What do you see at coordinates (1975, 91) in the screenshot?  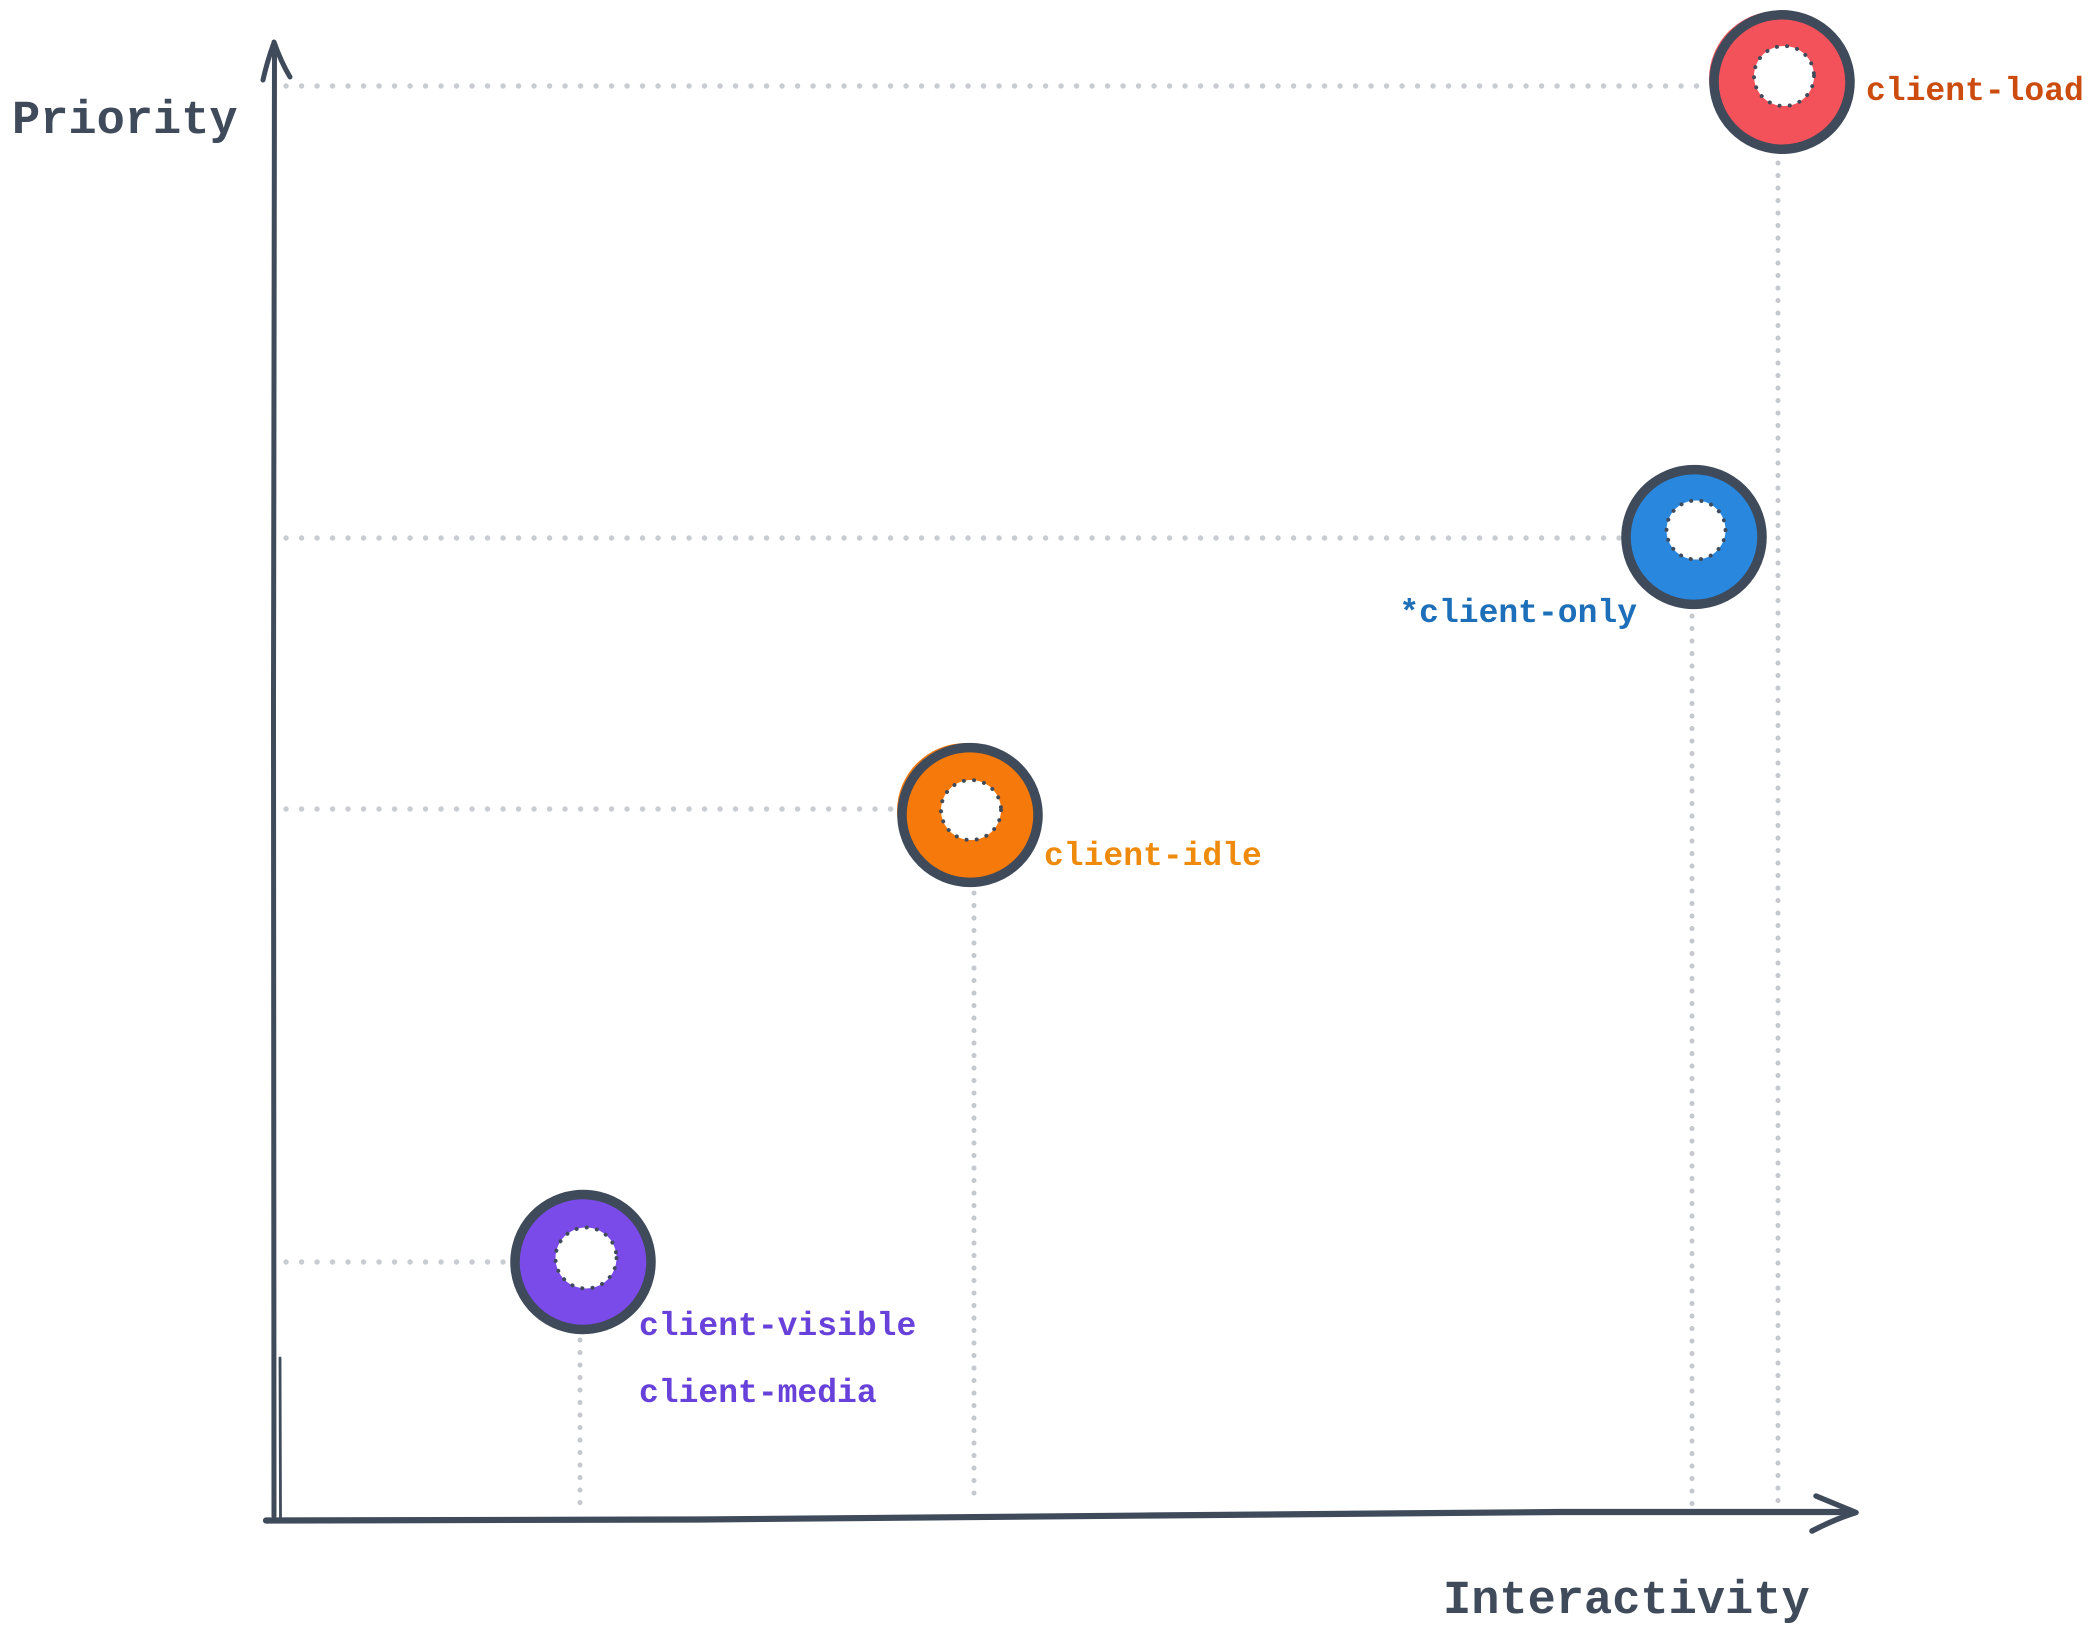 I see `svg-text: client-load` at bounding box center [1975, 91].